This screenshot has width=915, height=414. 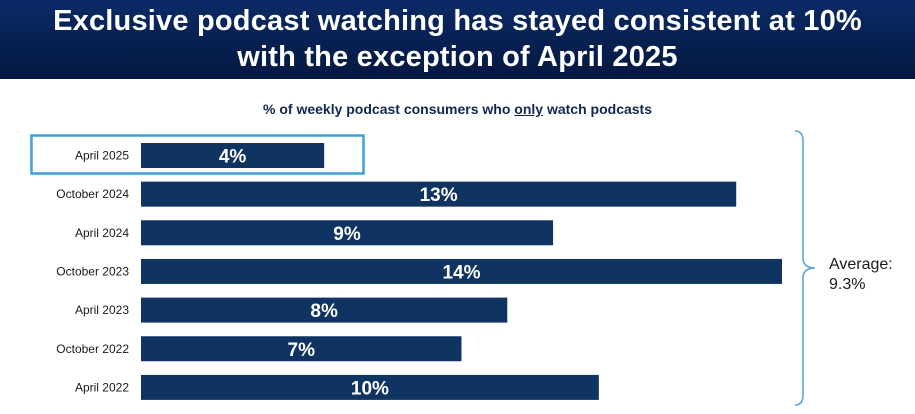 I want to click on average-brace, so click(x=805, y=268).